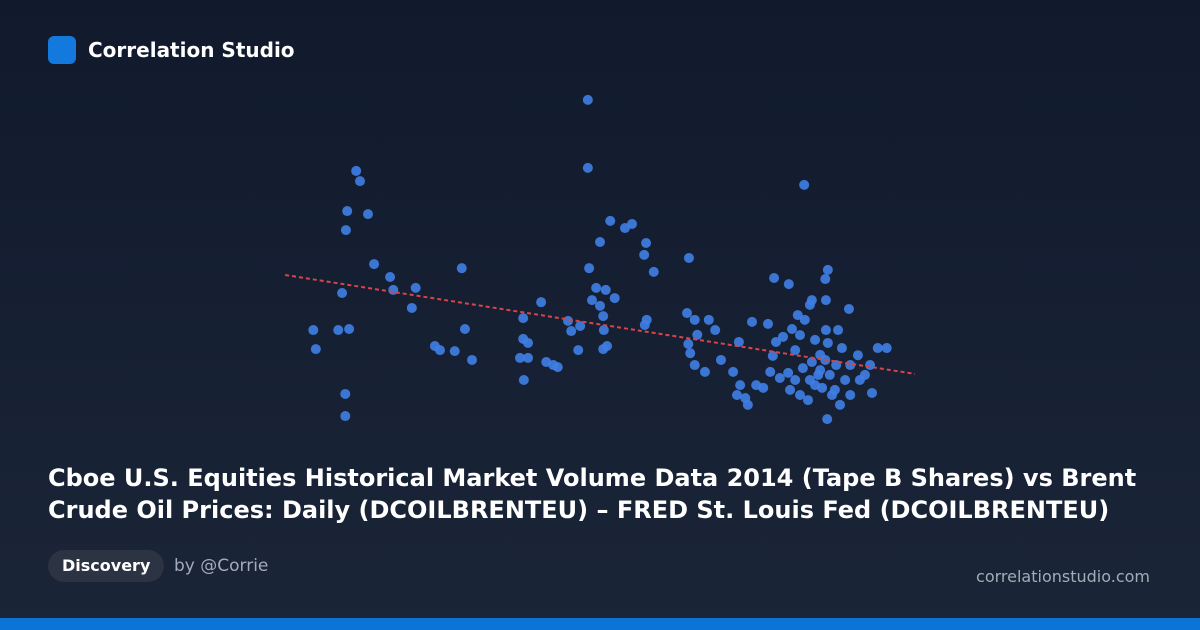 The width and height of the screenshot is (1200, 630). I want to click on logo, so click(62, 50).